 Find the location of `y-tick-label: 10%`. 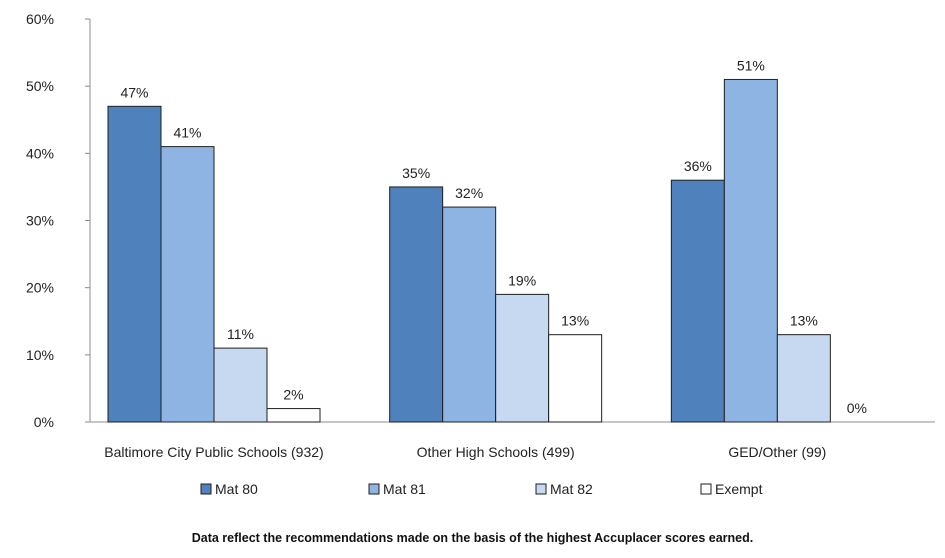

y-tick-label: 10% is located at coordinates (40, 355).